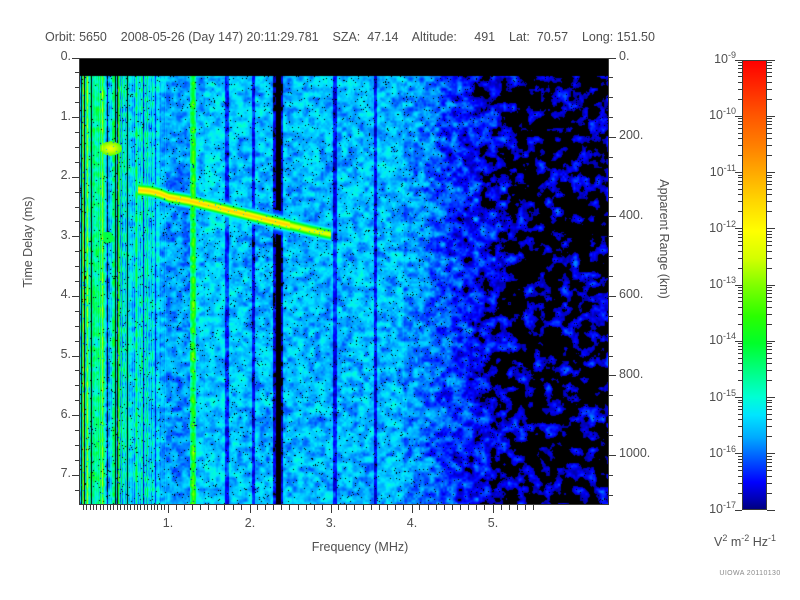 This screenshot has width=800, height=600. Describe the element at coordinates (65, 175) in the screenshot. I see `y-tick-label-2: 2.` at that location.